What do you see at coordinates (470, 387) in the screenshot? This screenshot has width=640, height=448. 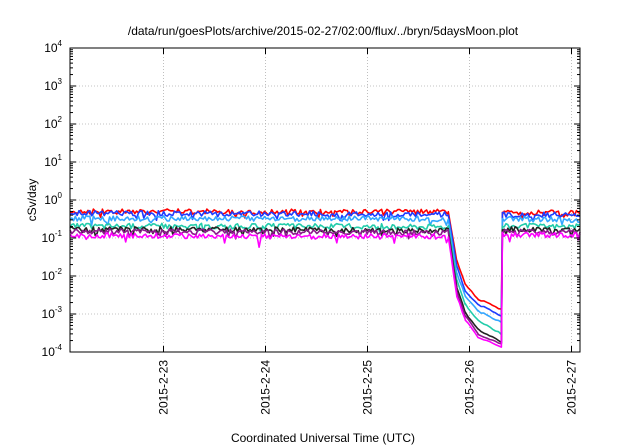 I see `x-tick-label: 2015-2-26` at bounding box center [470, 387].